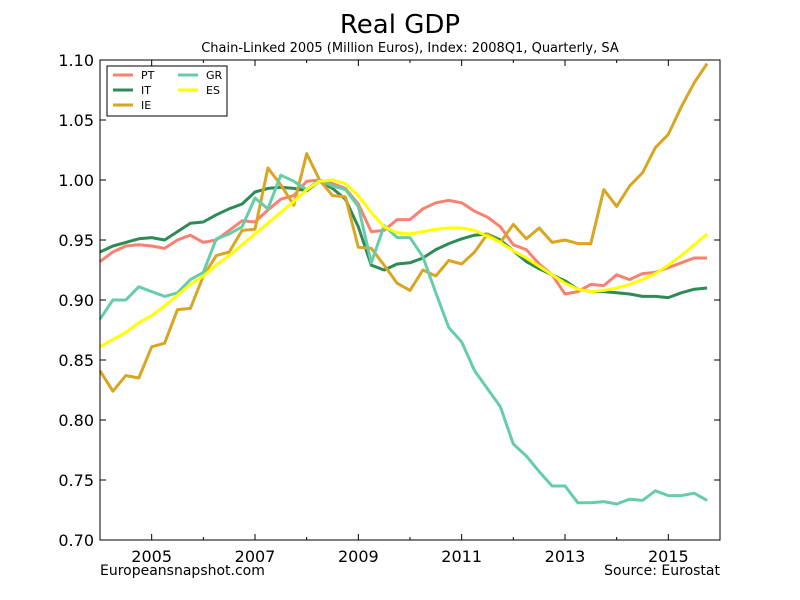 This screenshot has height=600, width=800. I want to click on footer-site: Europeansnapshot.com, so click(182, 571).